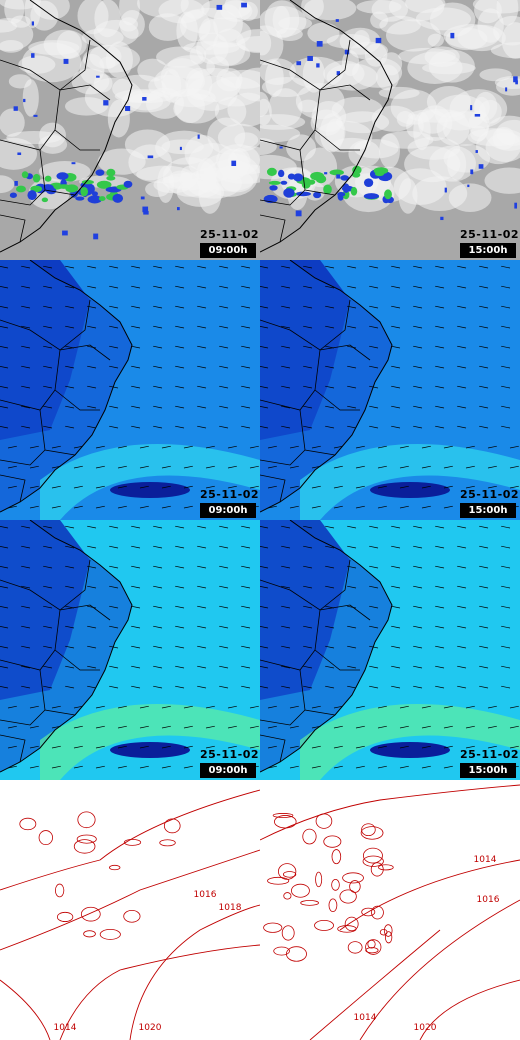 Image resolution: width=520 pixels, height=1040 pixels. What do you see at coordinates (410, 482) in the screenshot?
I see `jet-band` at bounding box center [410, 482].